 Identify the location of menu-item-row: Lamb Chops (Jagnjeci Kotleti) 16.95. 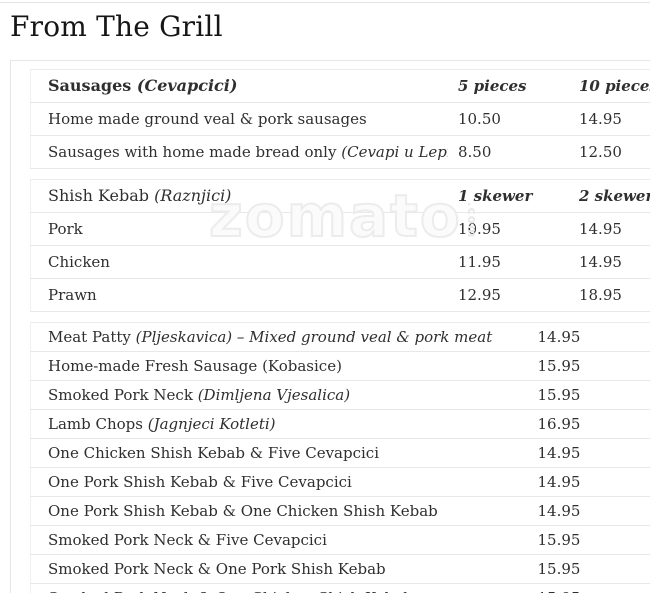
(340, 424).